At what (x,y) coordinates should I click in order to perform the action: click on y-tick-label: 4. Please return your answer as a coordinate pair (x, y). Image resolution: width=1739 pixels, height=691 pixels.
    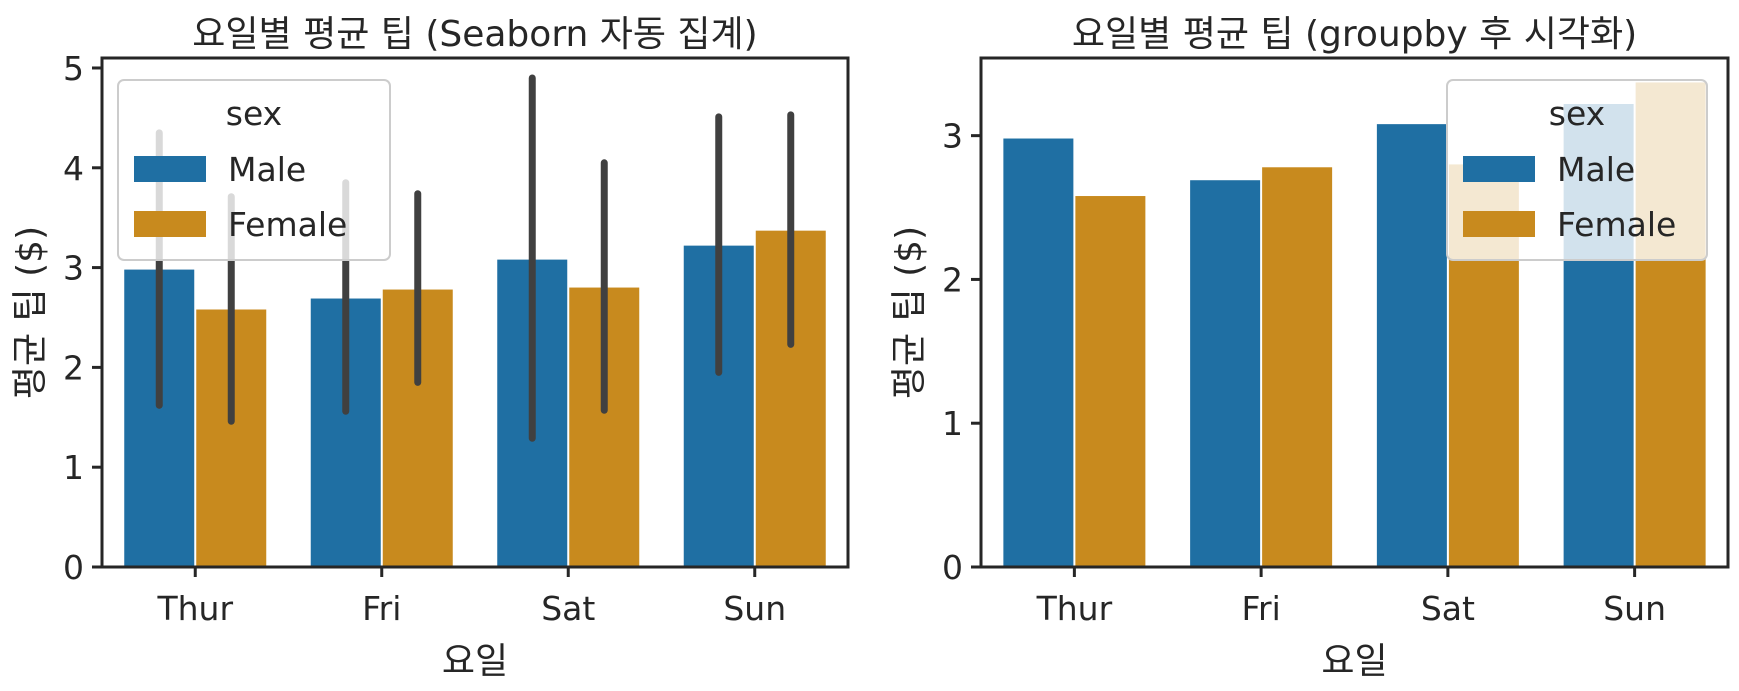
    Looking at the image, I should click on (73, 168).